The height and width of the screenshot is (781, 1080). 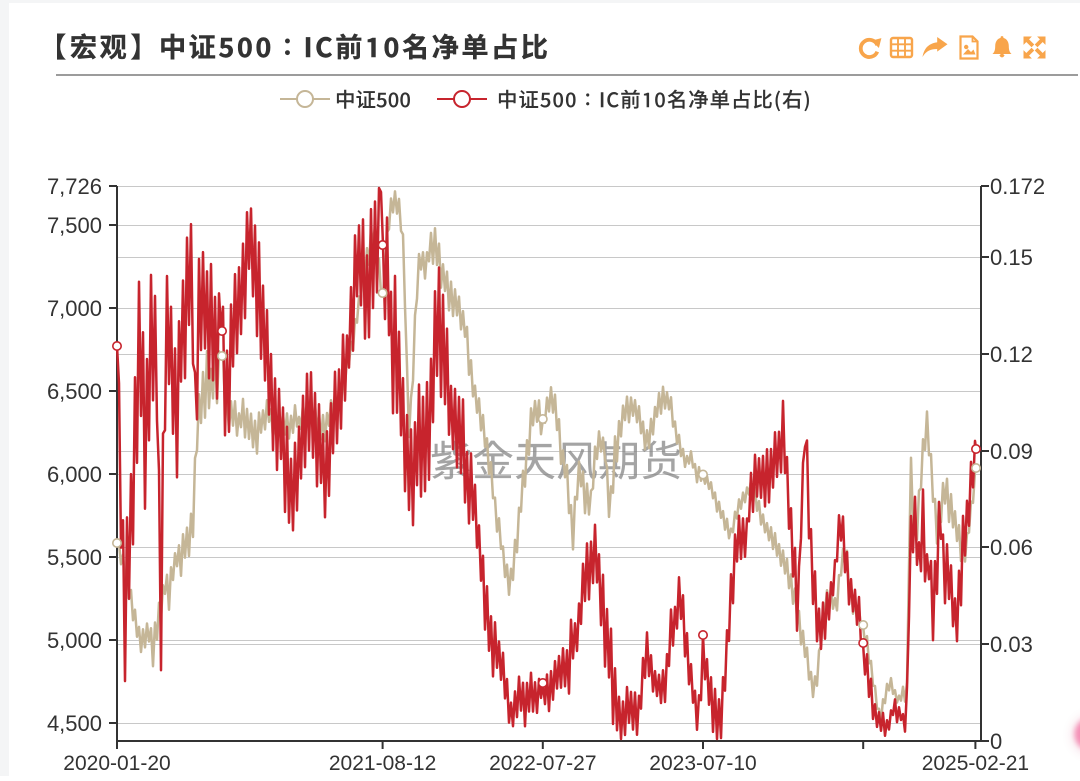 I want to click on svg-text: 0.09, so click(x=1011, y=451).